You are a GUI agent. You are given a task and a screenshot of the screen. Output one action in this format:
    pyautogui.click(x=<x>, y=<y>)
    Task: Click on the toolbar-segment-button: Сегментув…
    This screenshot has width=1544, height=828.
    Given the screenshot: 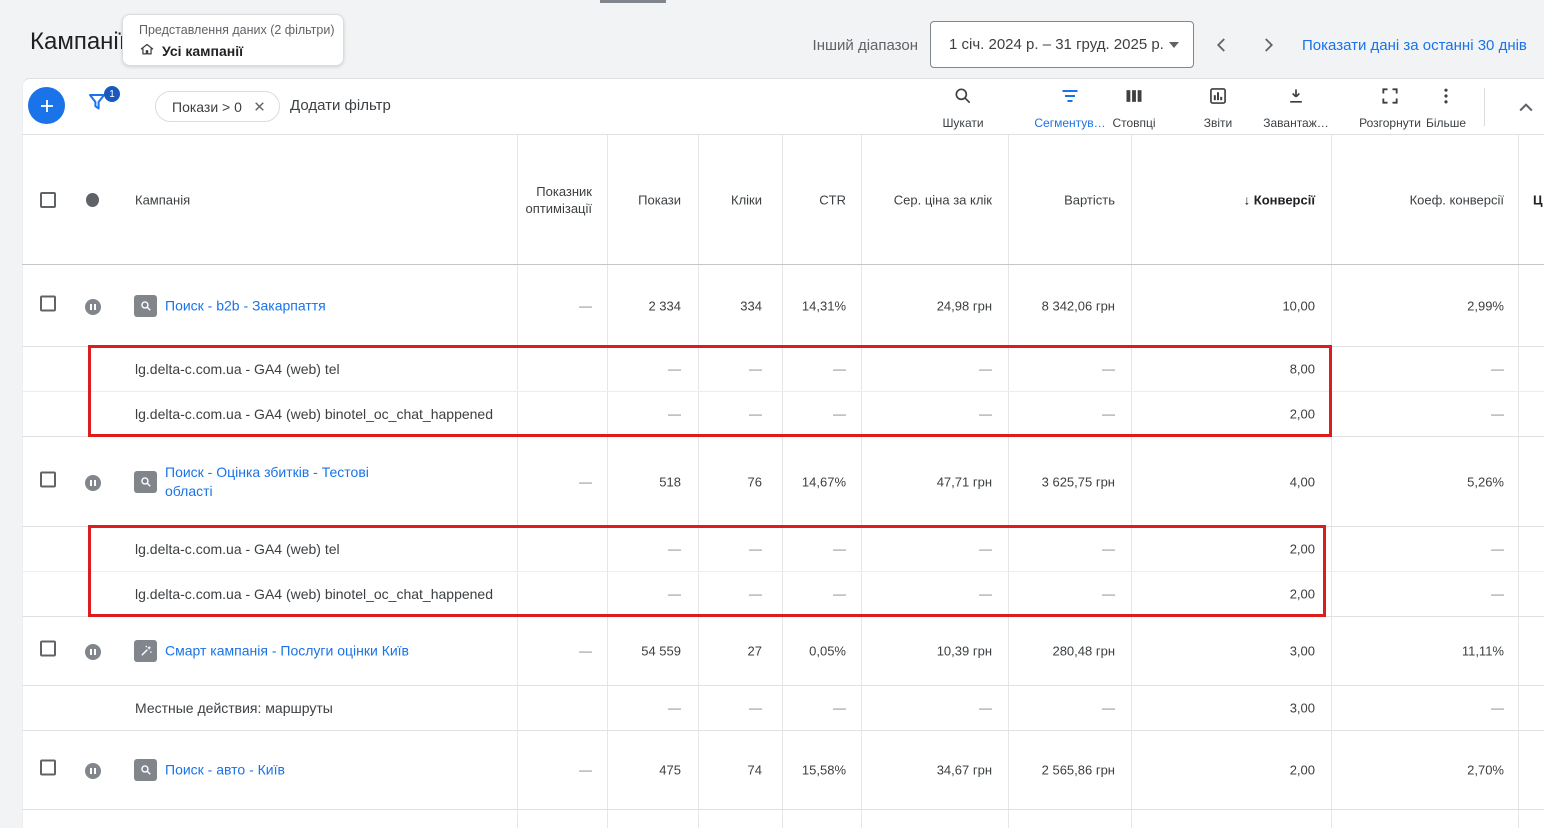 What is the action you would take?
    pyautogui.click(x=1070, y=108)
    